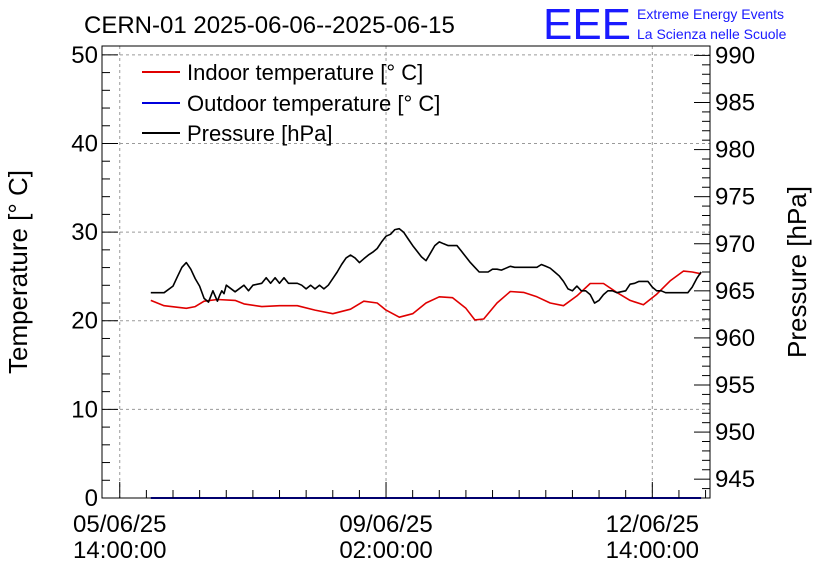 The image size is (836, 572). What do you see at coordinates (735, 150) in the screenshot?
I see `y-right-tick-label: 980` at bounding box center [735, 150].